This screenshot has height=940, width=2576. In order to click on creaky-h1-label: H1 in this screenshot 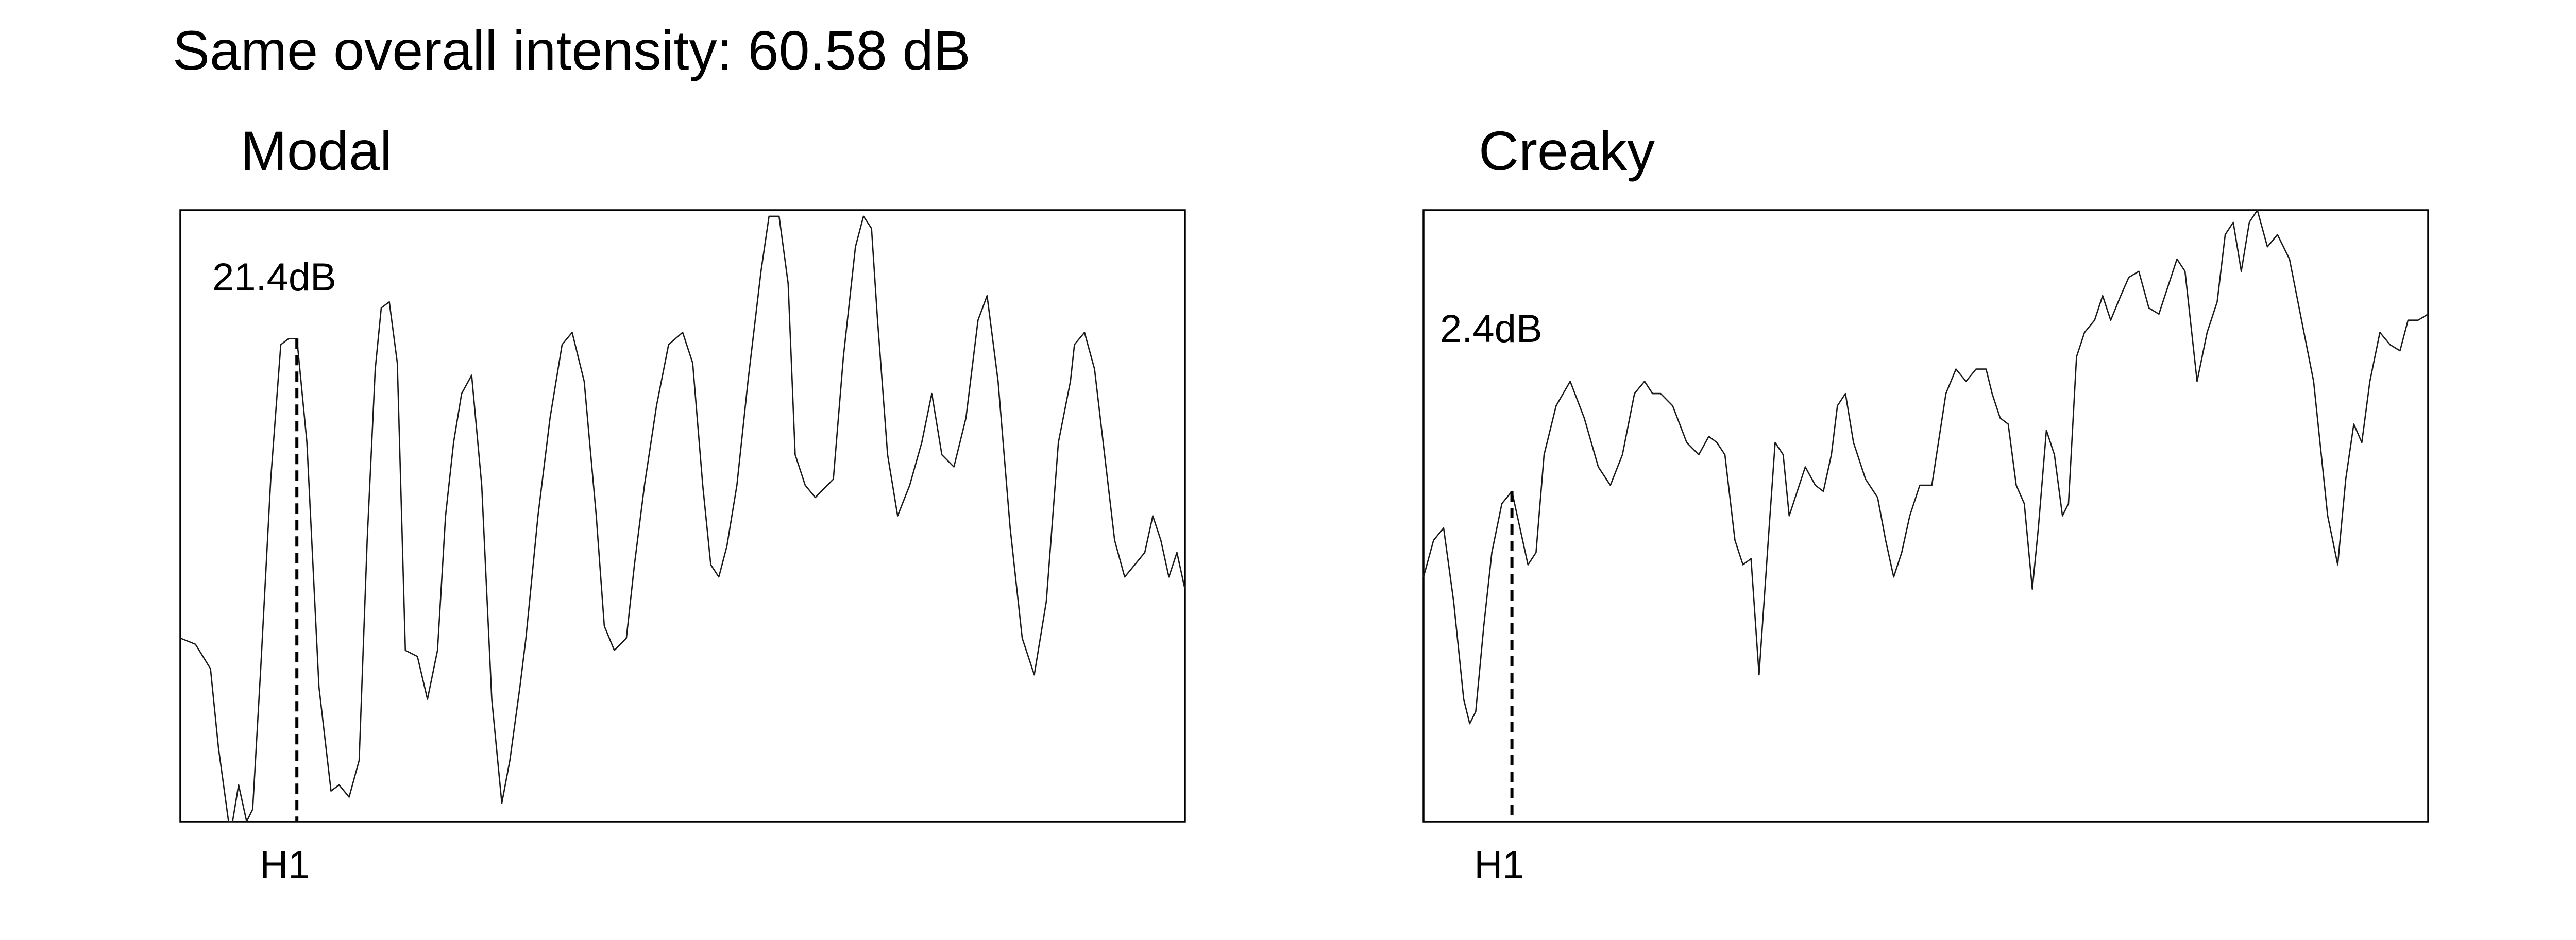, I will do `click(1499, 865)`.